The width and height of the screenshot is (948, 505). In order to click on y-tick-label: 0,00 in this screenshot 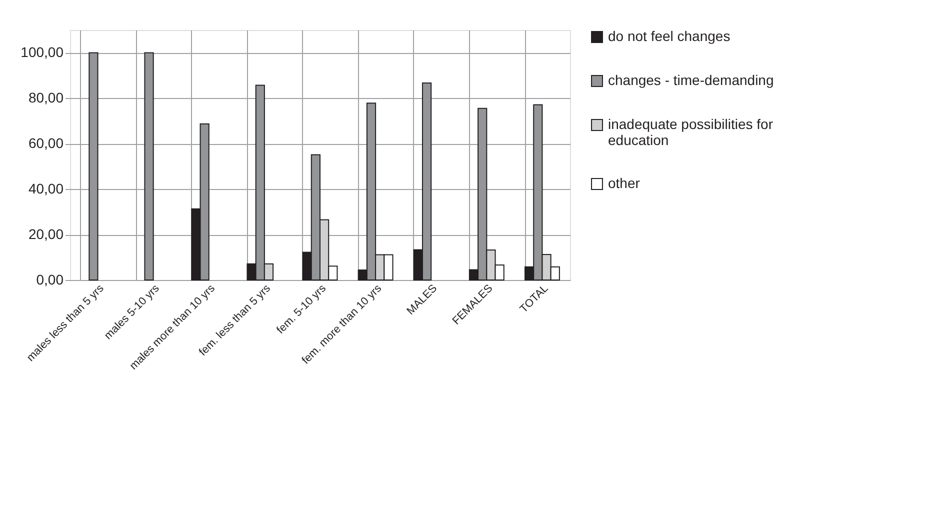, I will do `click(50, 280)`.